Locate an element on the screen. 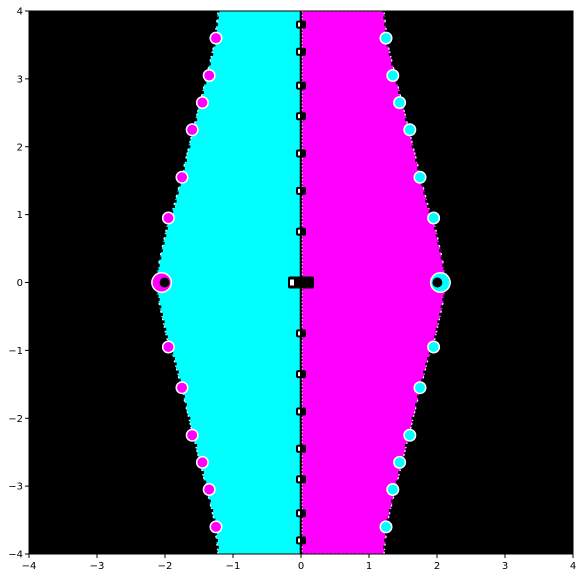 This screenshot has width=583, height=579. x-tick-label: −1 is located at coordinates (233, 566).